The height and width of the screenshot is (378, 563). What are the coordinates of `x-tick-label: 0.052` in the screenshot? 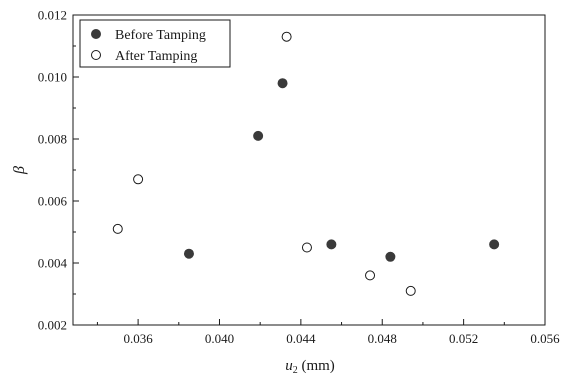 It's located at (463, 338).